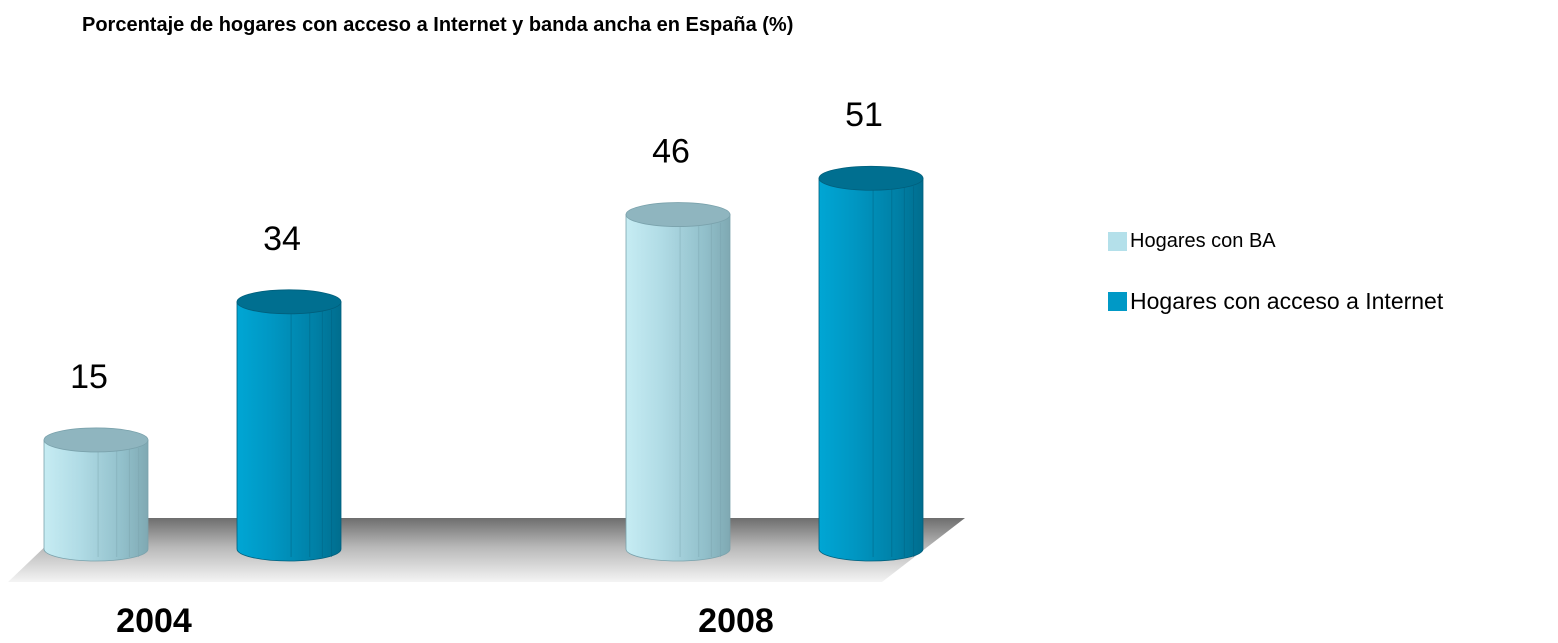  Describe the element at coordinates (1203, 240) in the screenshot. I see `legend-label-hogares-con-ba: Hogares con BA` at that location.